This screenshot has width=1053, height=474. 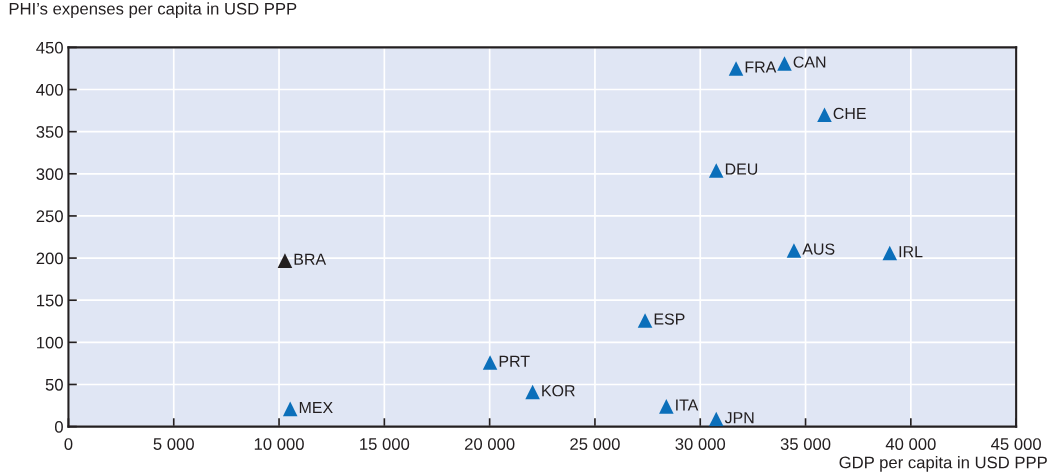 I want to click on y-tick-label: 400, so click(x=49, y=89).